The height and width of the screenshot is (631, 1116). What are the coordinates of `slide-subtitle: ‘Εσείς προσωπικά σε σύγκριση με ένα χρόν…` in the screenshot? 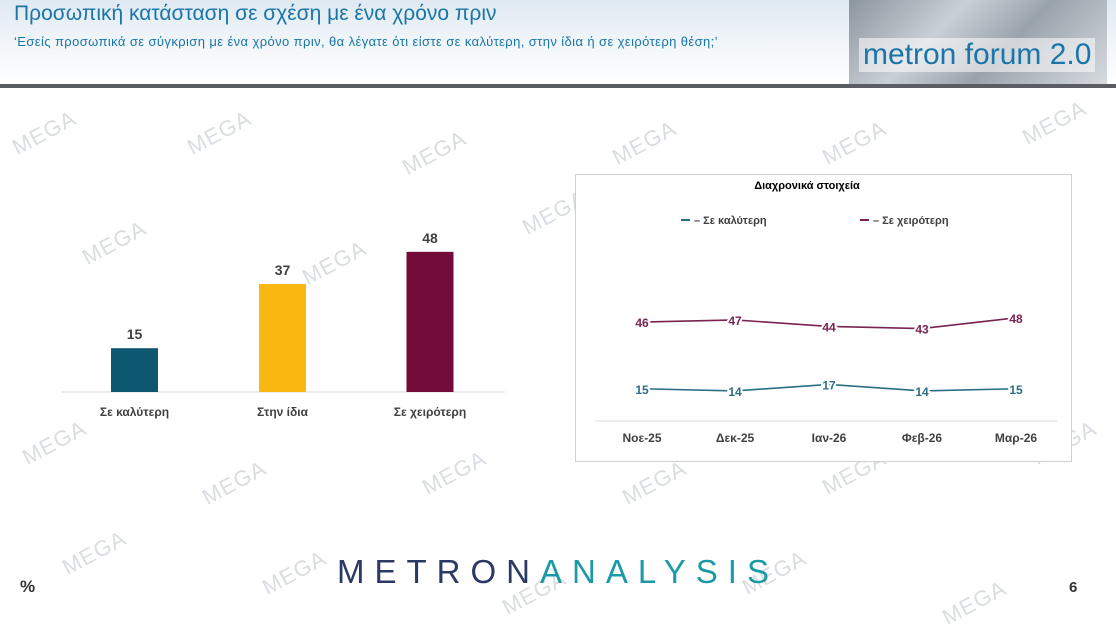 It's located at (366, 41).